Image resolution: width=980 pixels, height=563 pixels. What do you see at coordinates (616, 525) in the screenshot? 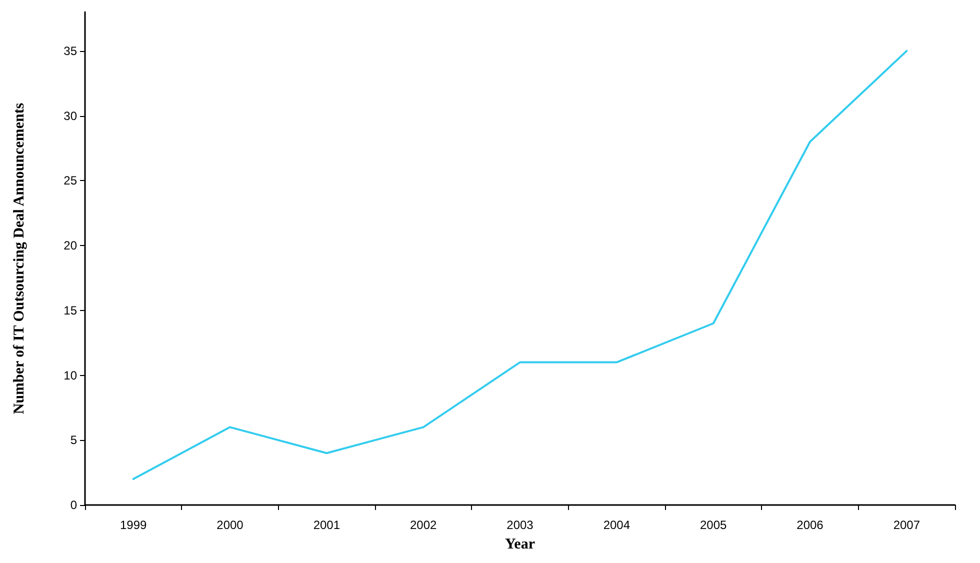
I see `x-tick-label: 2004` at bounding box center [616, 525].